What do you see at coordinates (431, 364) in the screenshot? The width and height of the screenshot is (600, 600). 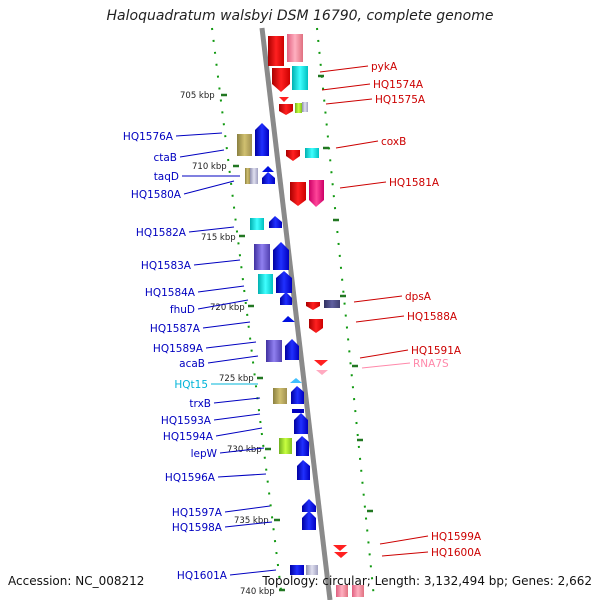 I see `label-RNA7S: RNA7S` at bounding box center [431, 364].